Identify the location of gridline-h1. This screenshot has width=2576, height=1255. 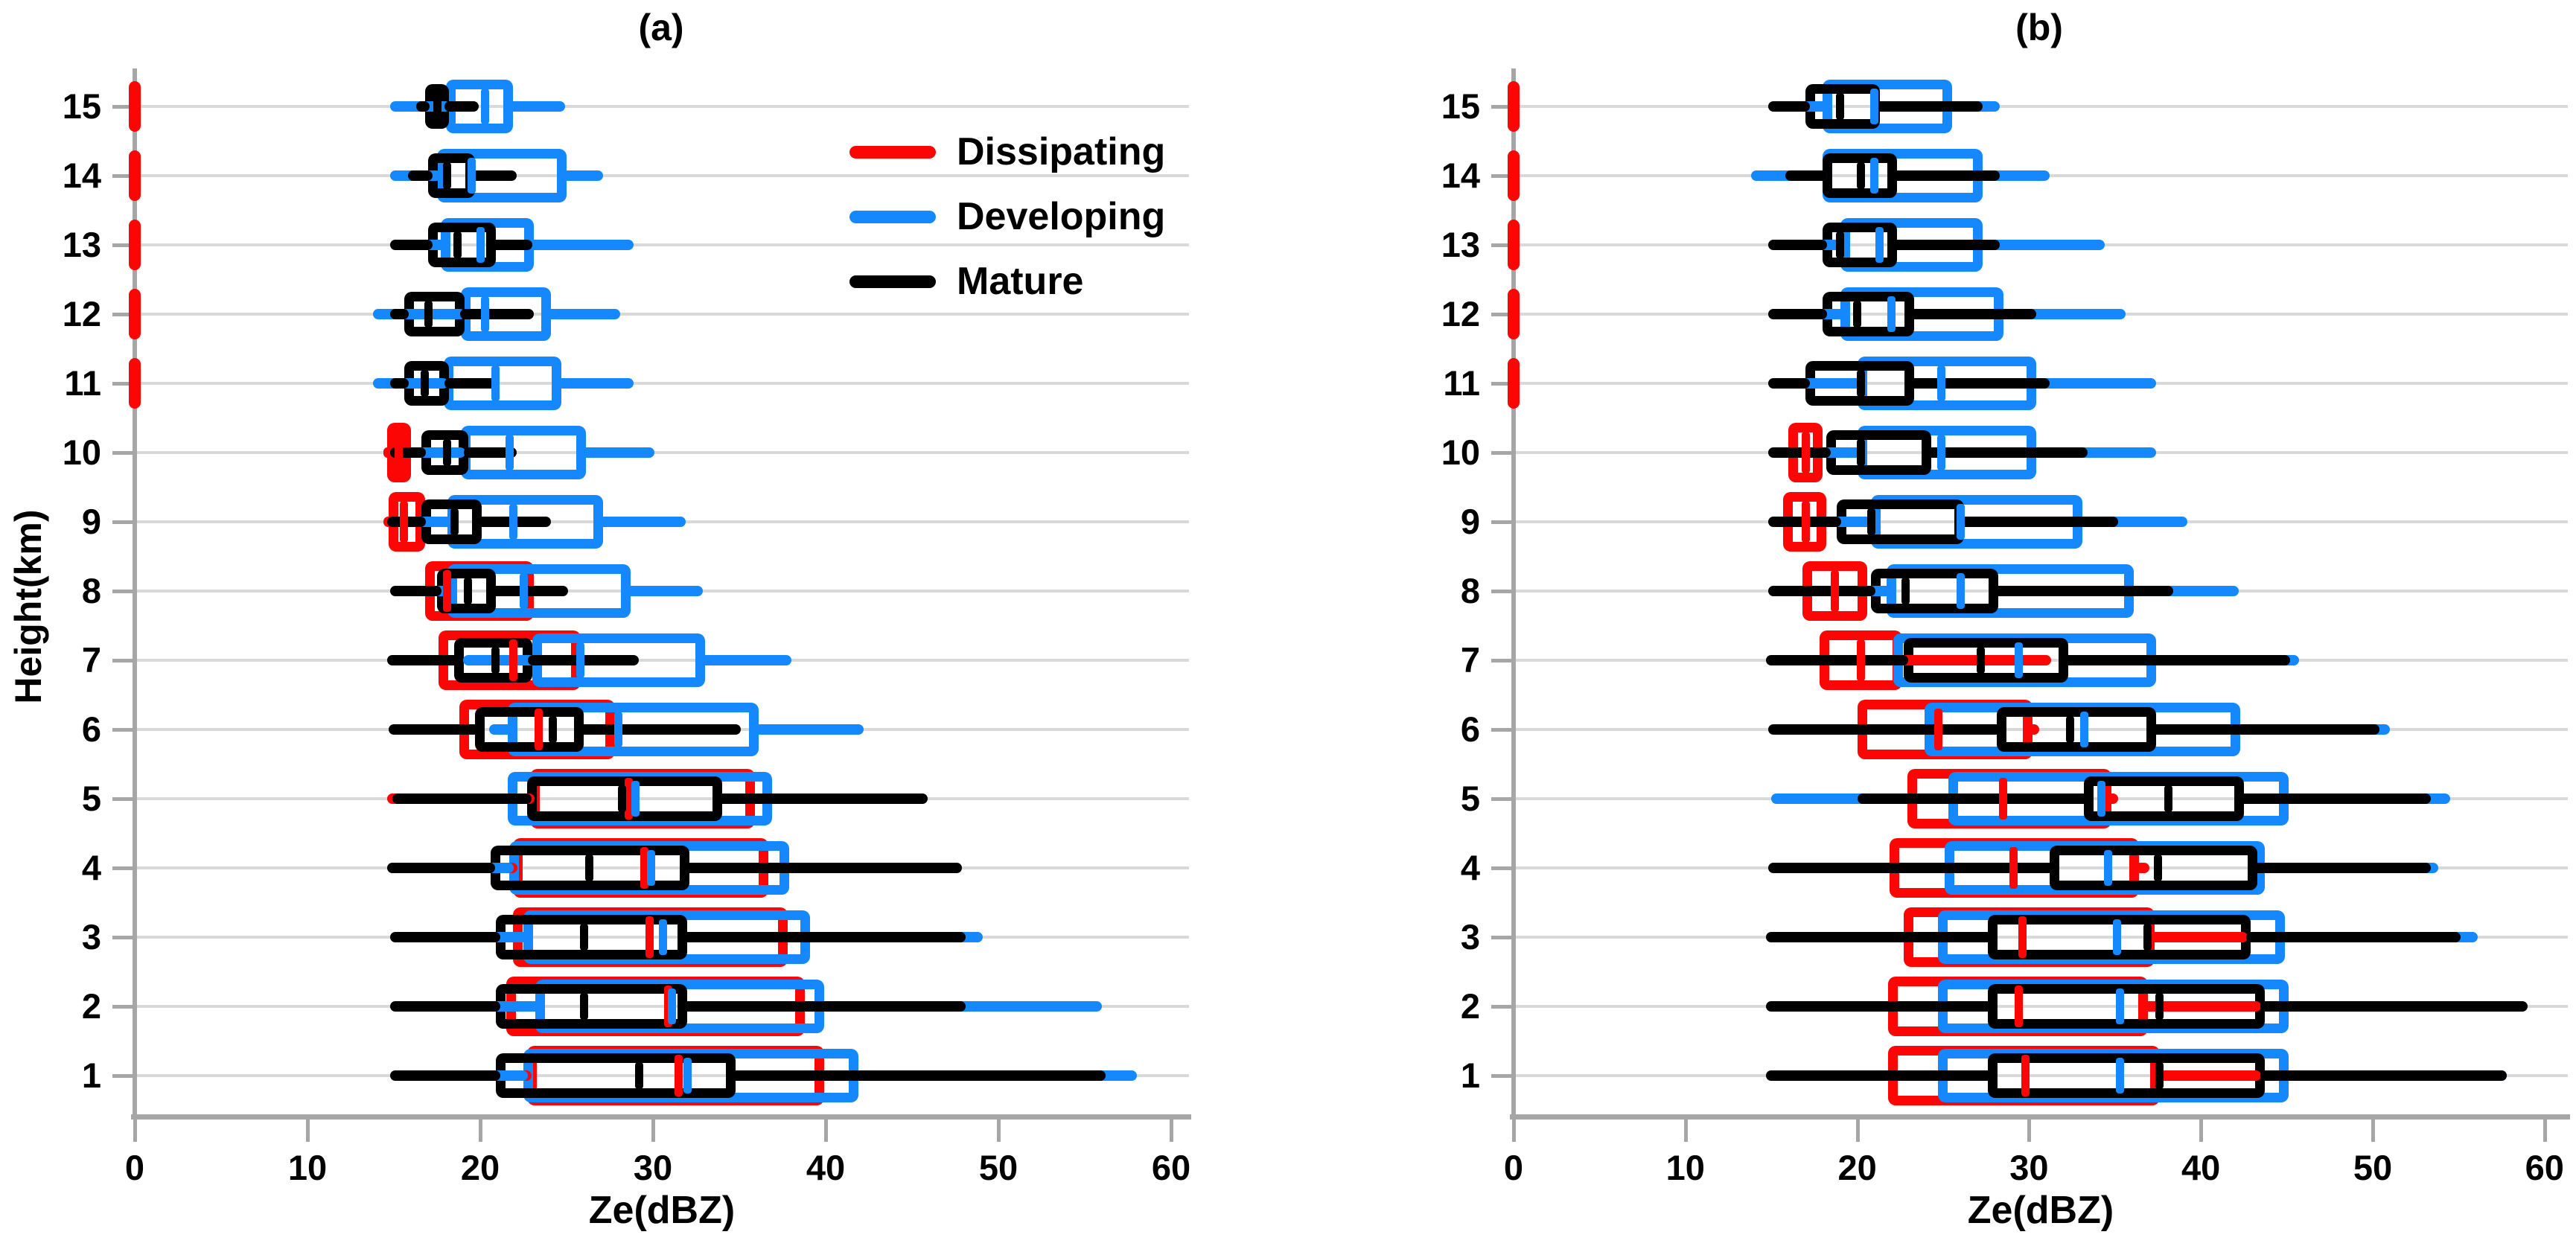
(662, 1075).